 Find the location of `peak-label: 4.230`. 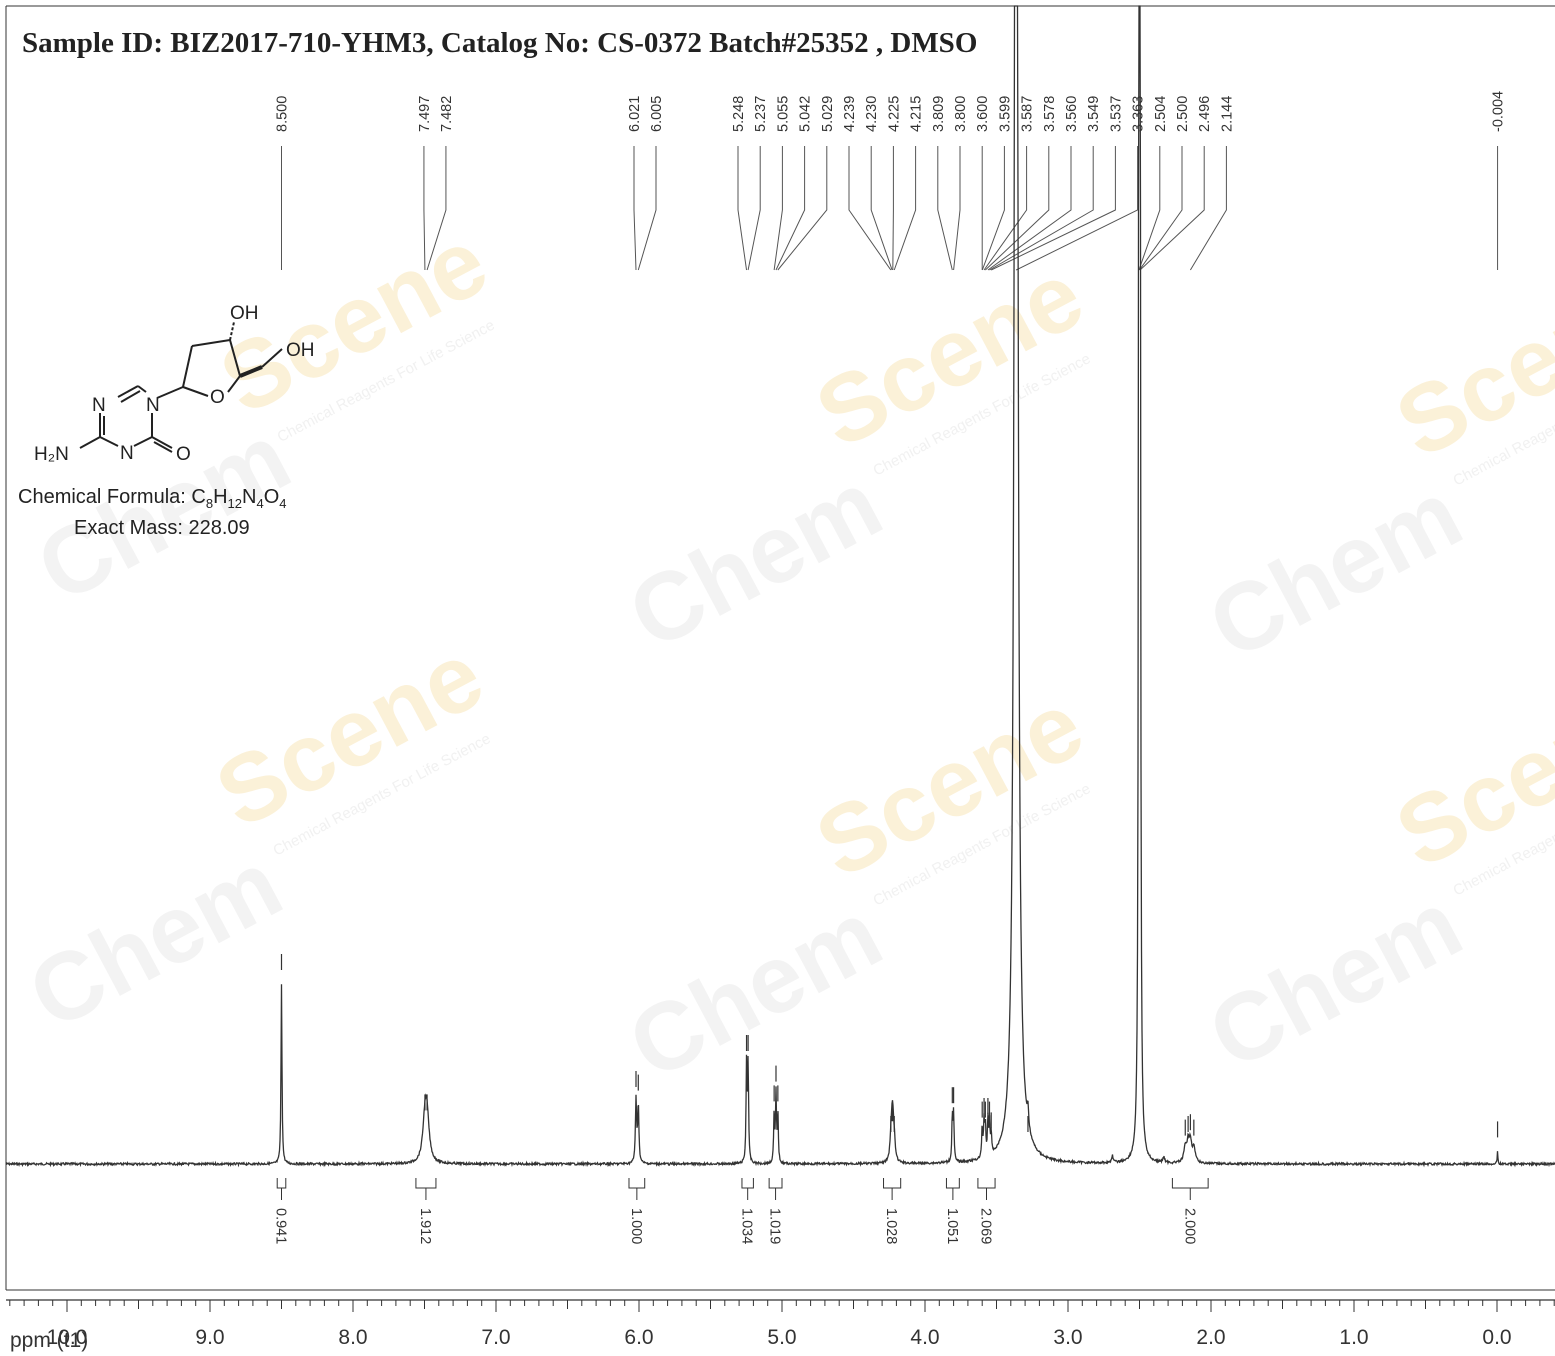

peak-label: 4.230 is located at coordinates (872, 114).